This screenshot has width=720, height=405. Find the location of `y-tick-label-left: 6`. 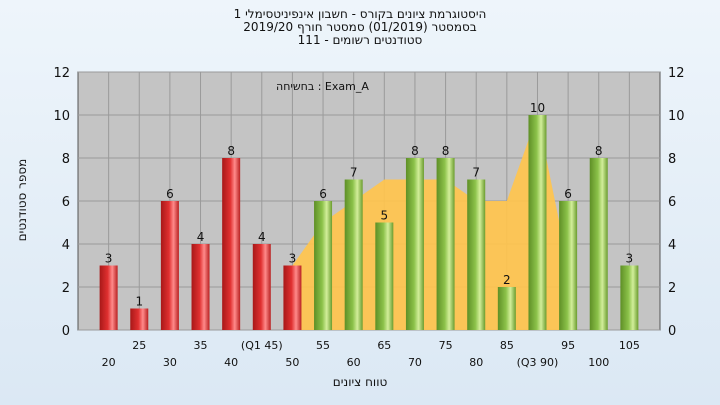

y-tick-label-left: 6 is located at coordinates (66, 202).